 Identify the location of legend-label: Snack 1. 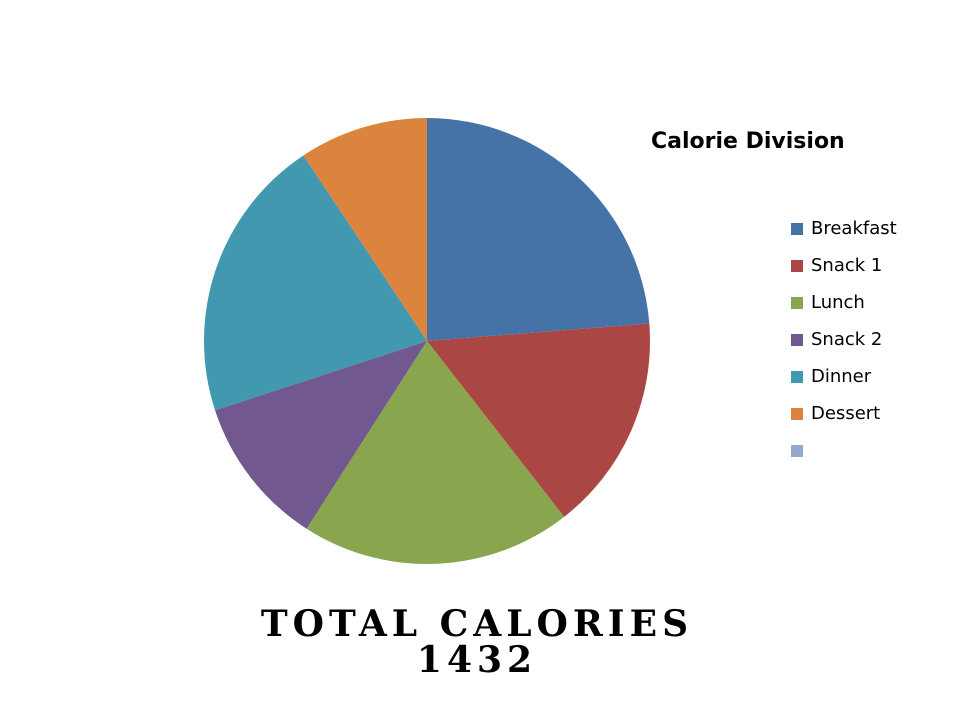
(846, 265).